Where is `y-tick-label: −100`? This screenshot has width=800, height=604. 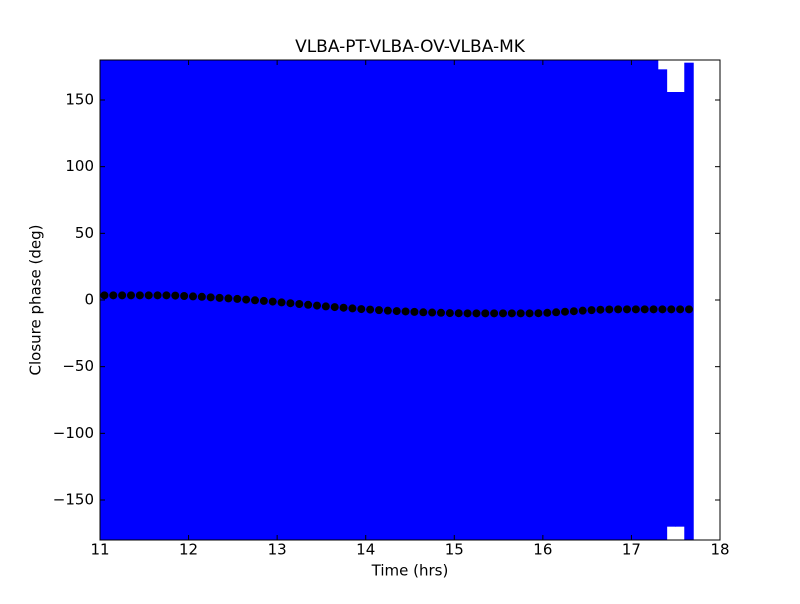 y-tick-label: −100 is located at coordinates (73, 433).